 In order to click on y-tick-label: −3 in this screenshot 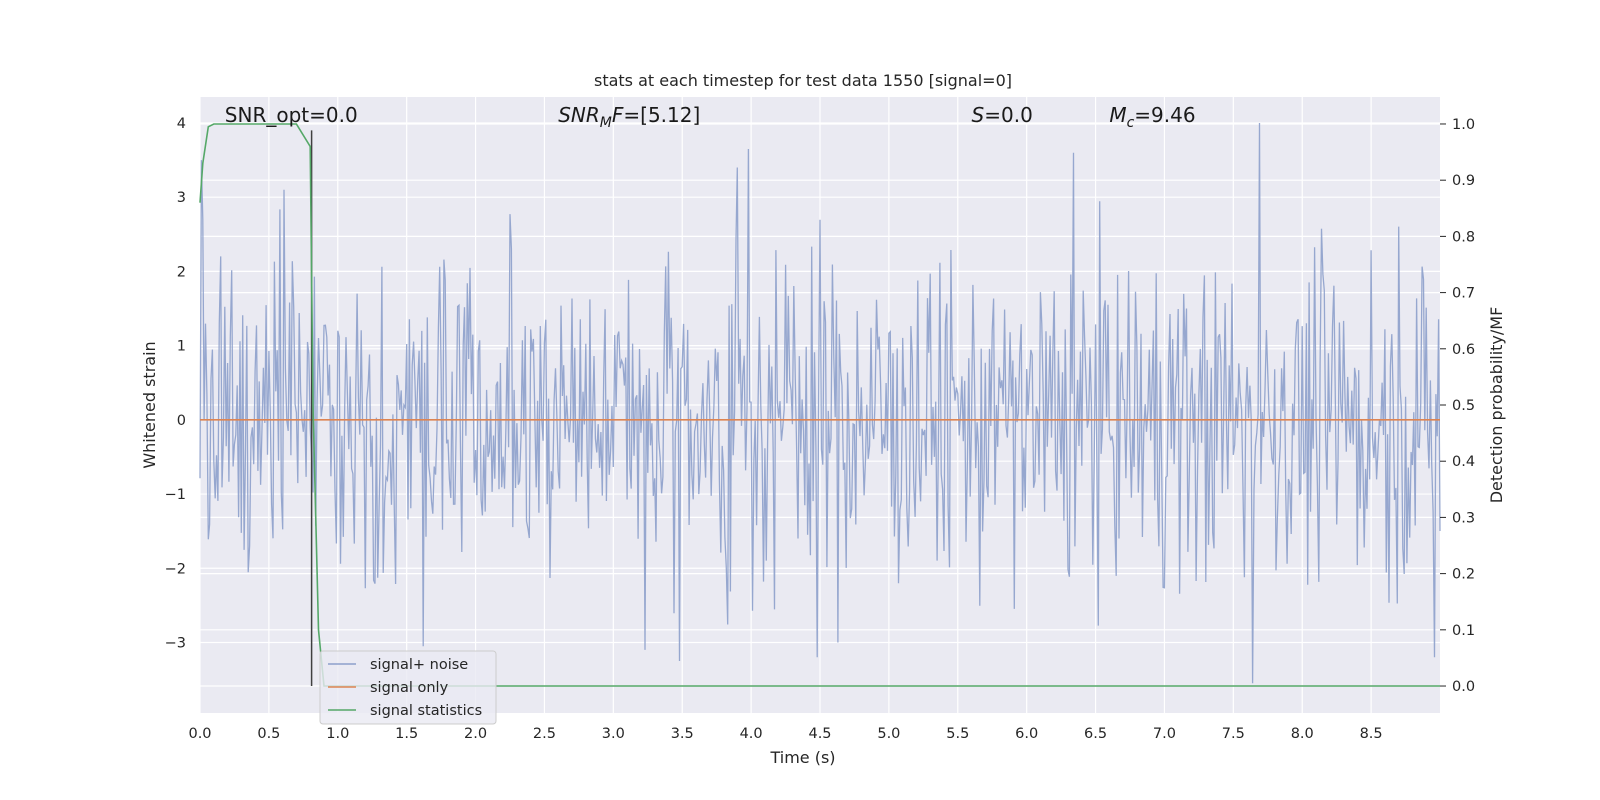, I will do `click(175, 643)`.